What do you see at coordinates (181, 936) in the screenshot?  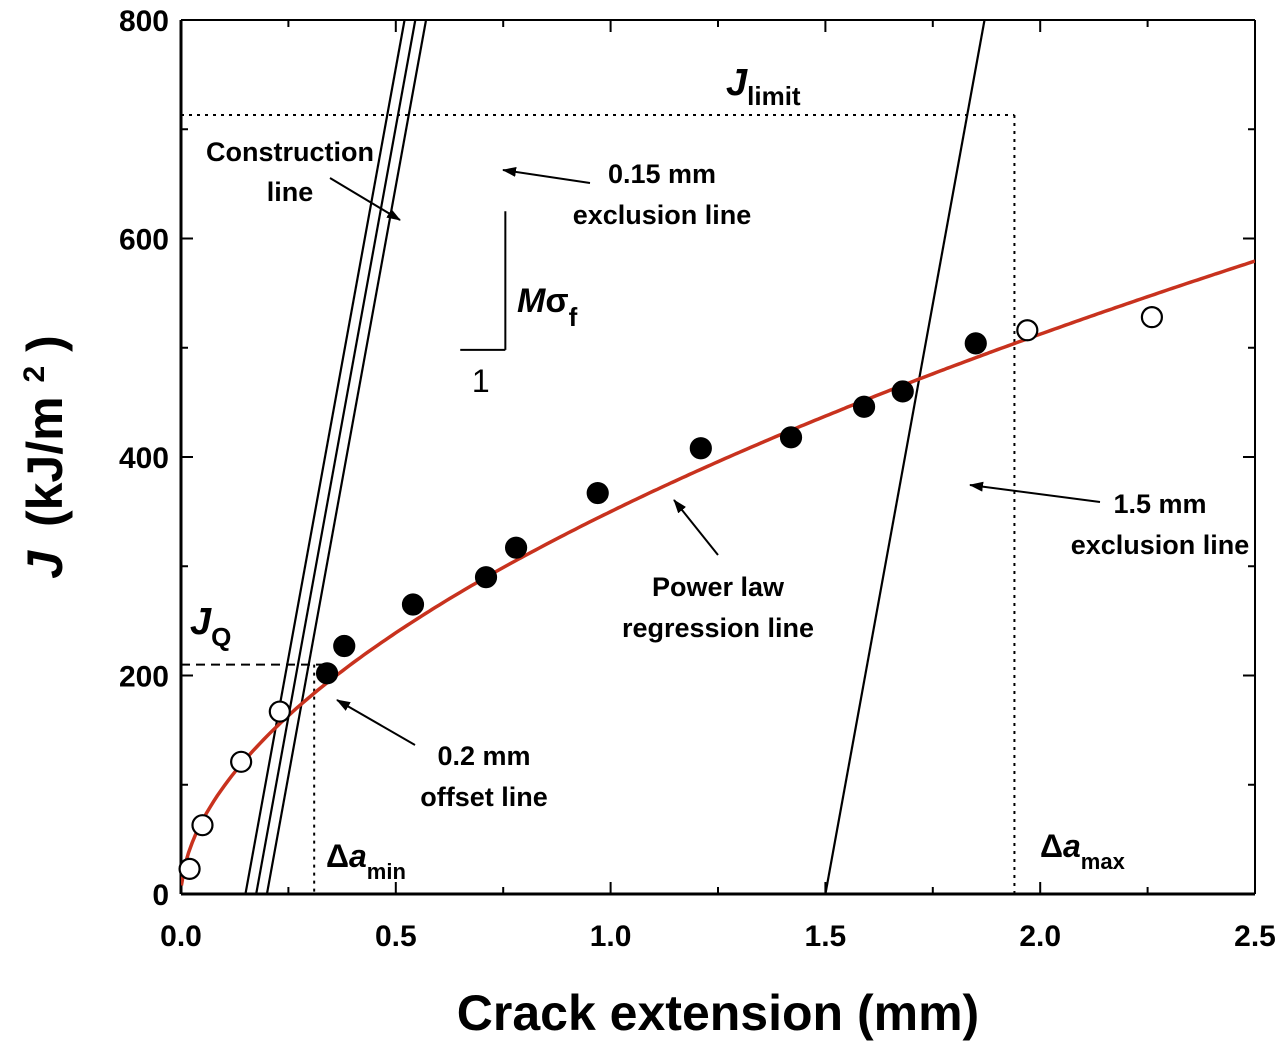 I see `x-tick-label: 0.0` at bounding box center [181, 936].